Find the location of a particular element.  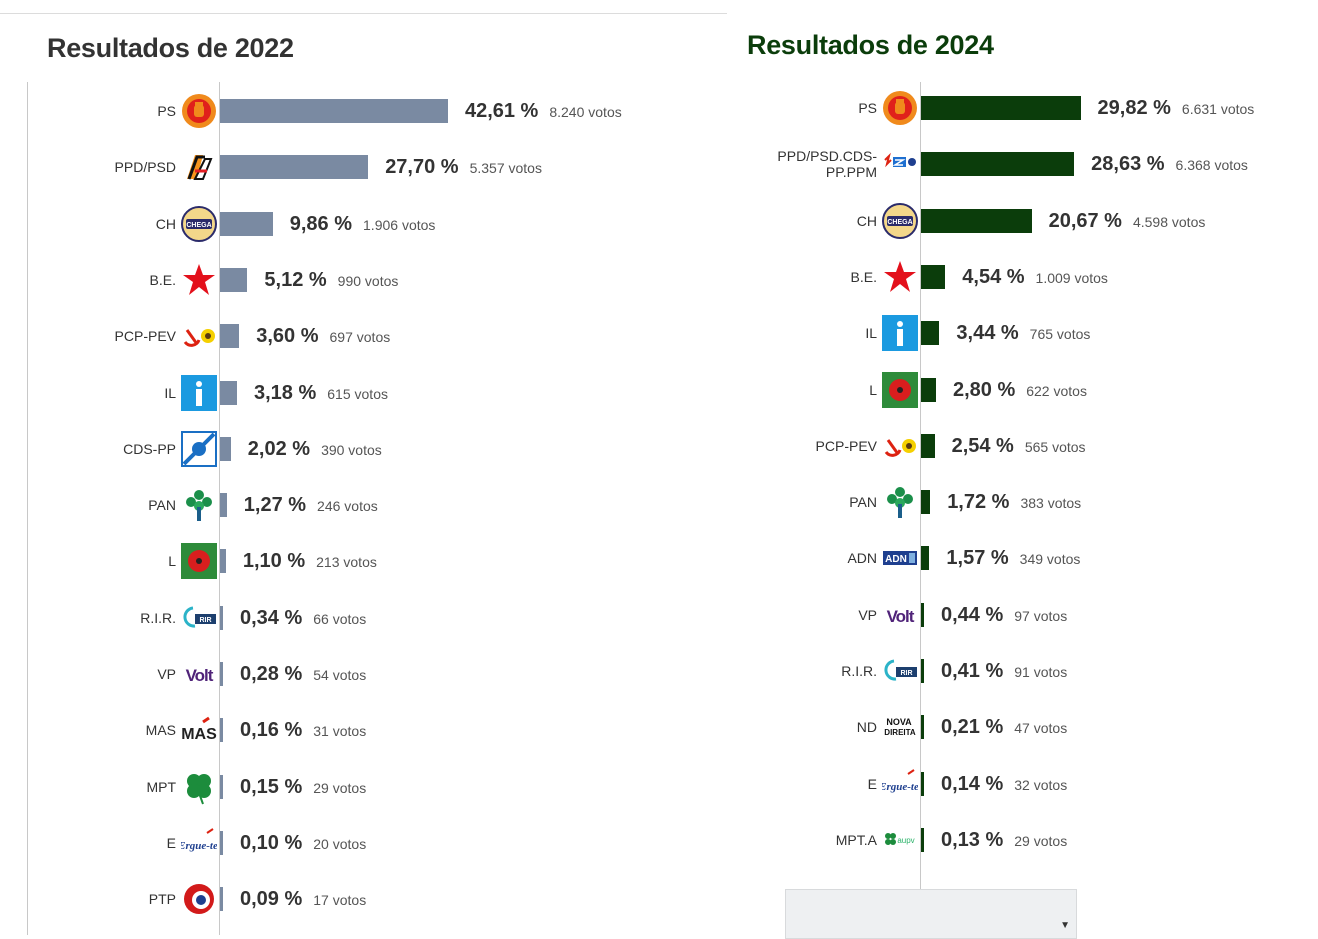

party-label: E is located at coordinates (872, 784).